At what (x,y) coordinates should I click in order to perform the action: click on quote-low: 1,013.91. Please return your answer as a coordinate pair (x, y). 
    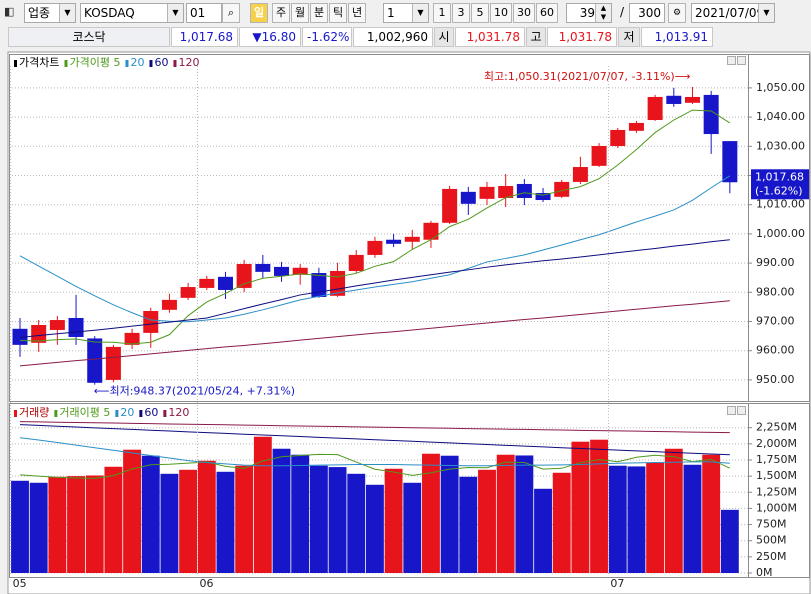
    Looking at the image, I should click on (677, 37).